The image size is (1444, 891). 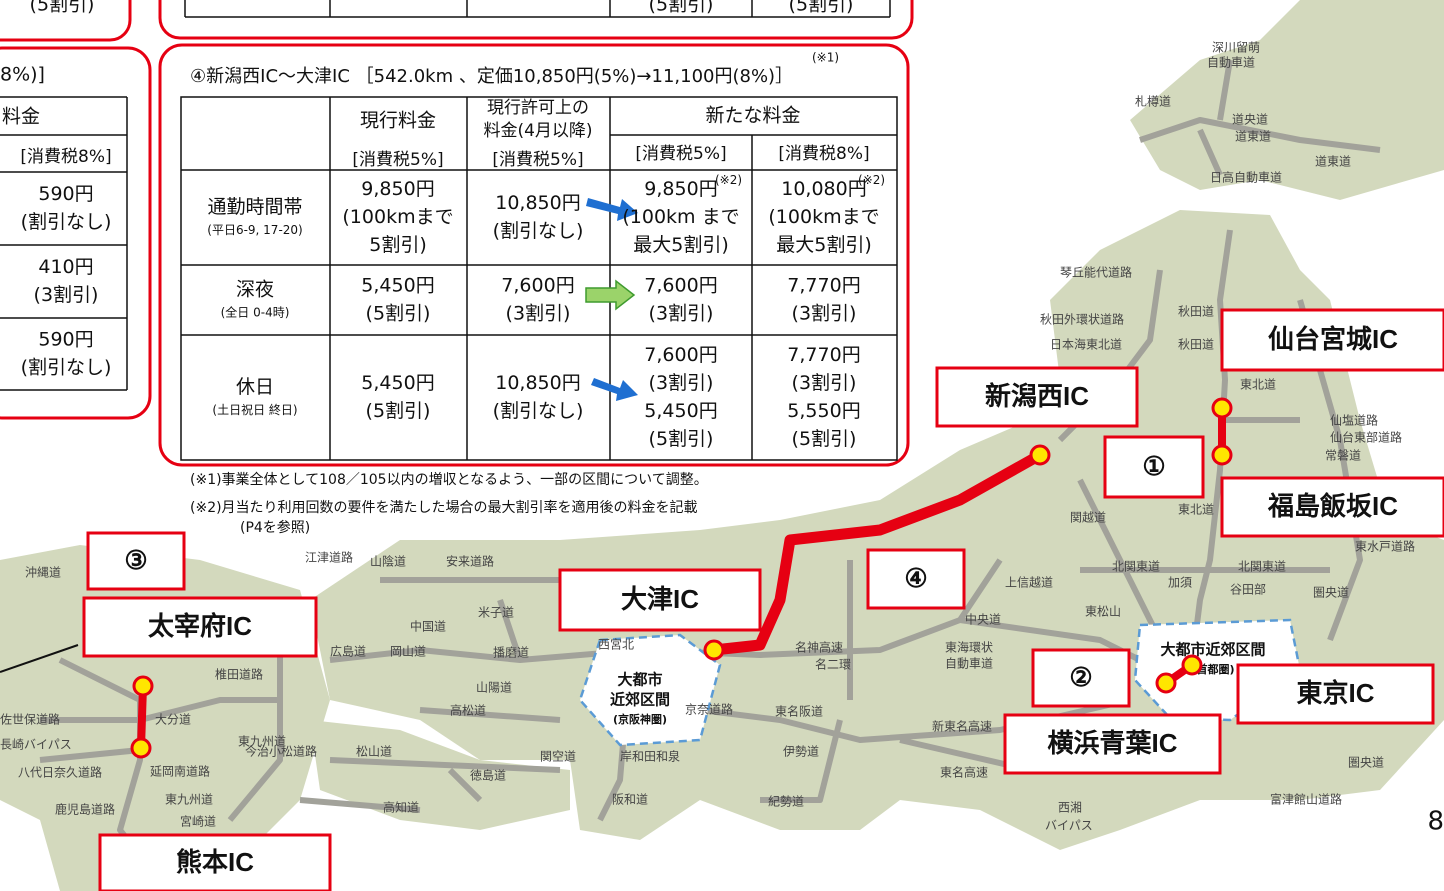 I want to click on road-label: 佐世保道路, so click(x=30, y=719).